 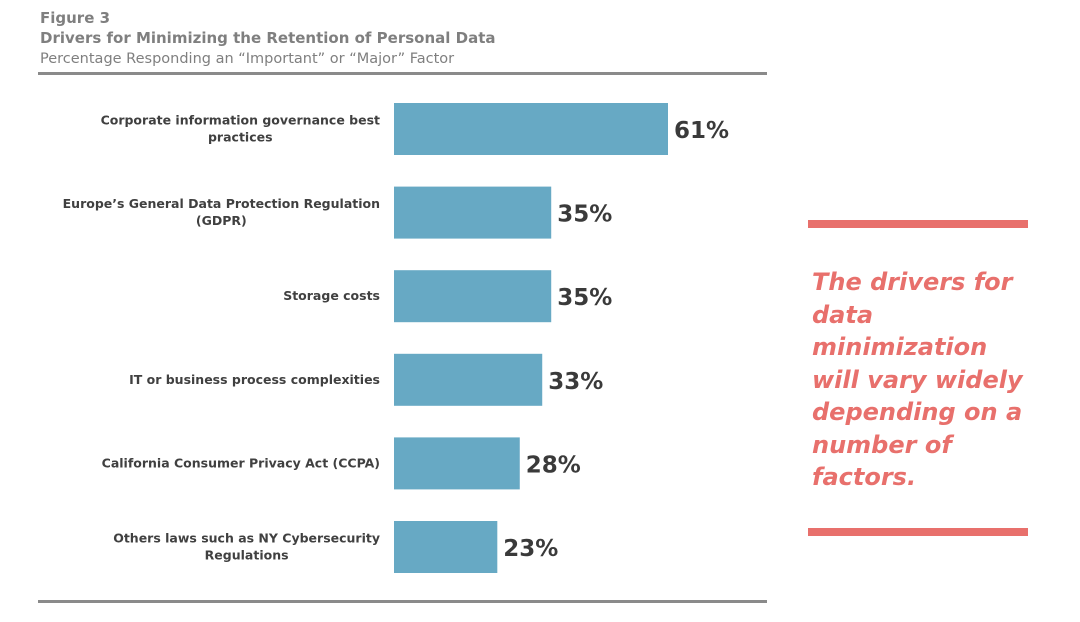 What do you see at coordinates (918, 532) in the screenshot?
I see `callout-bottom-bar` at bounding box center [918, 532].